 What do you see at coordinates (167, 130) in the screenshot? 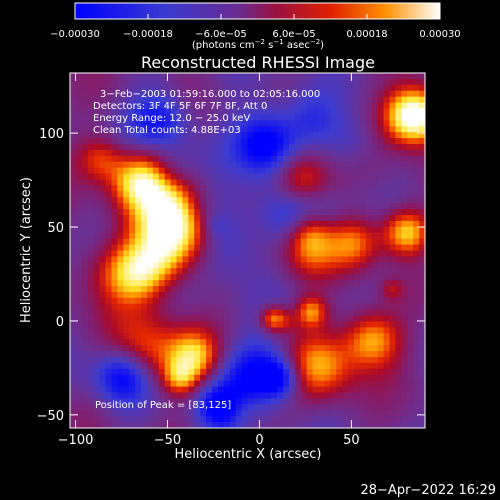
I see `annotation-line: Clean Total counts: 4.88E+03` at bounding box center [167, 130].